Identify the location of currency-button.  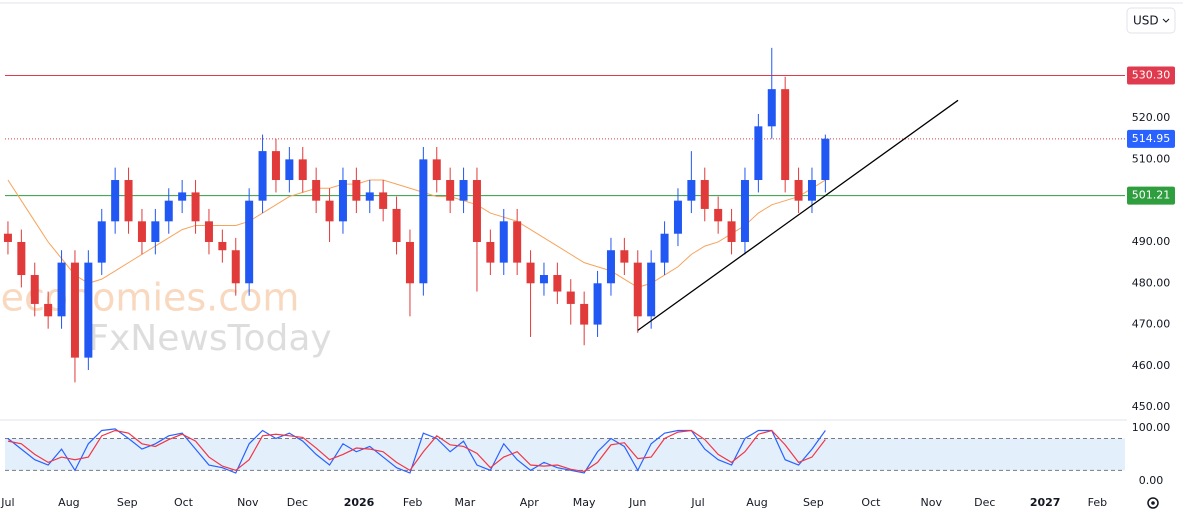
(1151, 20).